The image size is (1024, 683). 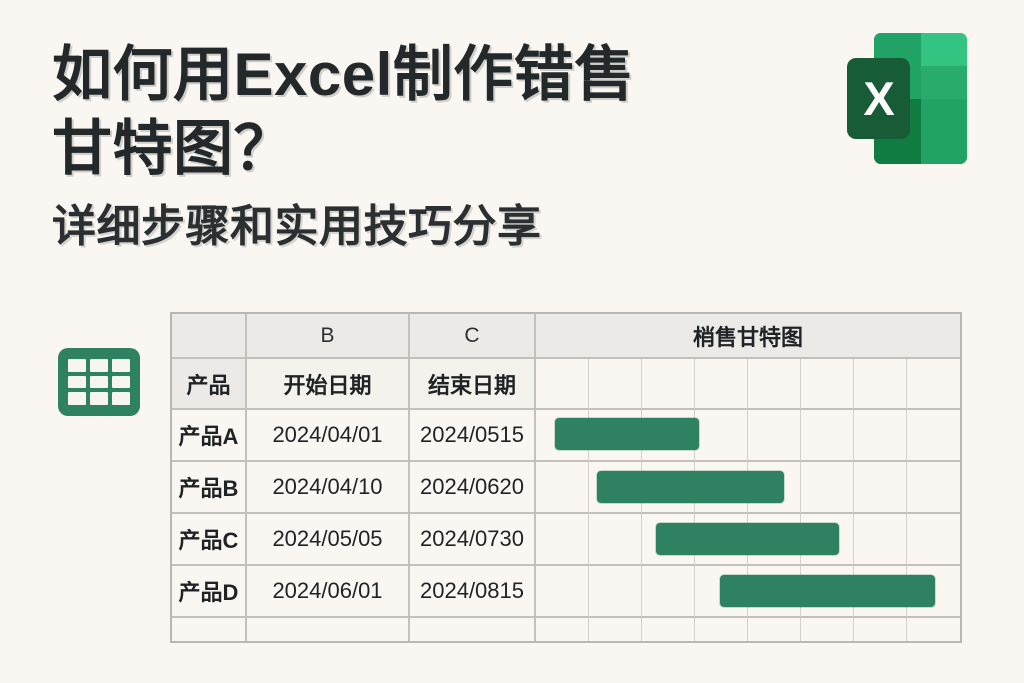 What do you see at coordinates (473, 592) in the screenshot?
I see `table-cell-end-date: 2024/0815` at bounding box center [473, 592].